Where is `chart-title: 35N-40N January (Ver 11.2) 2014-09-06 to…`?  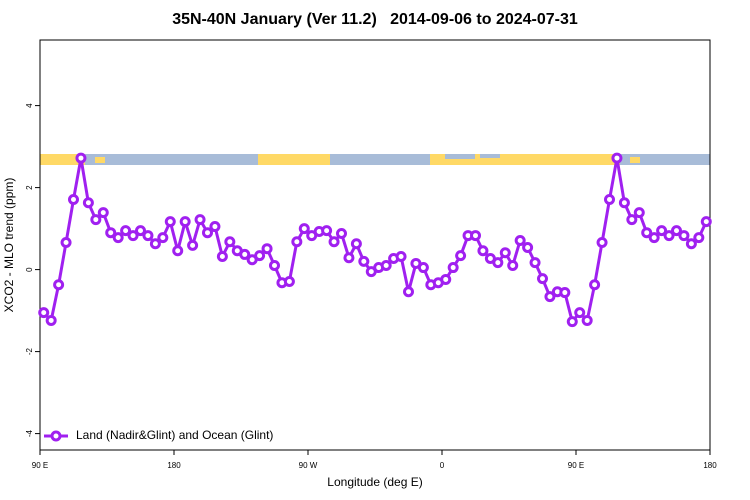
chart-title: 35N-40N January (Ver 11.2) 2014-09-06 to… is located at coordinates (375, 19).